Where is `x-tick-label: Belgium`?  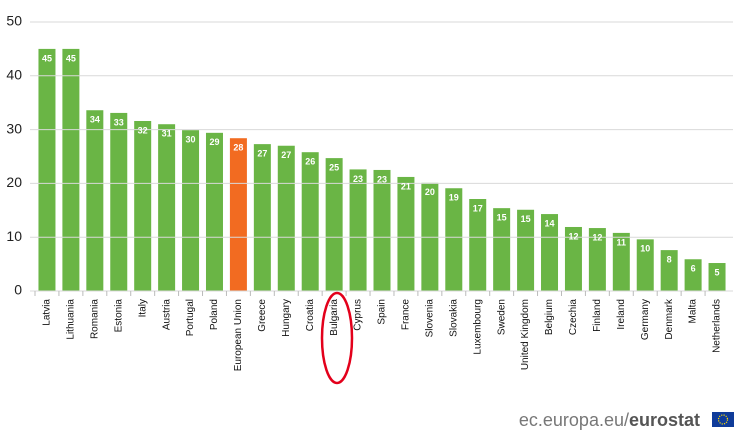
x-tick-label: Belgium is located at coordinates (549, 317).